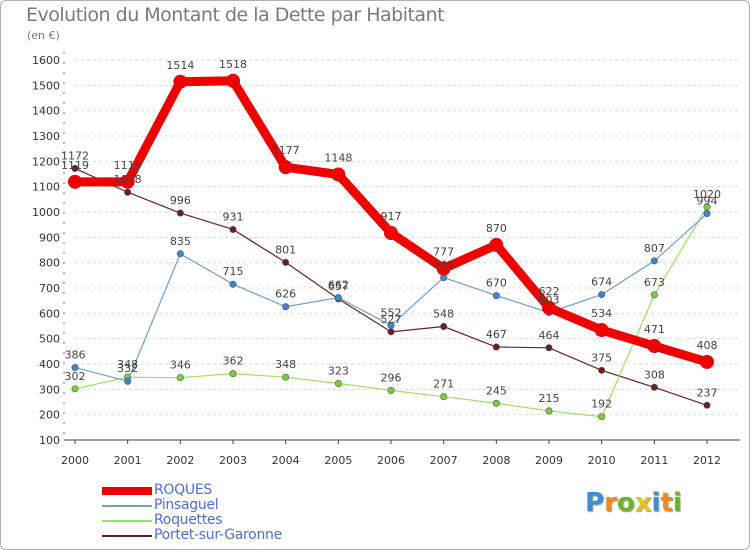 This screenshot has width=750, height=550. I want to click on data-label-portet-sur-garonne: 464, so click(549, 335).